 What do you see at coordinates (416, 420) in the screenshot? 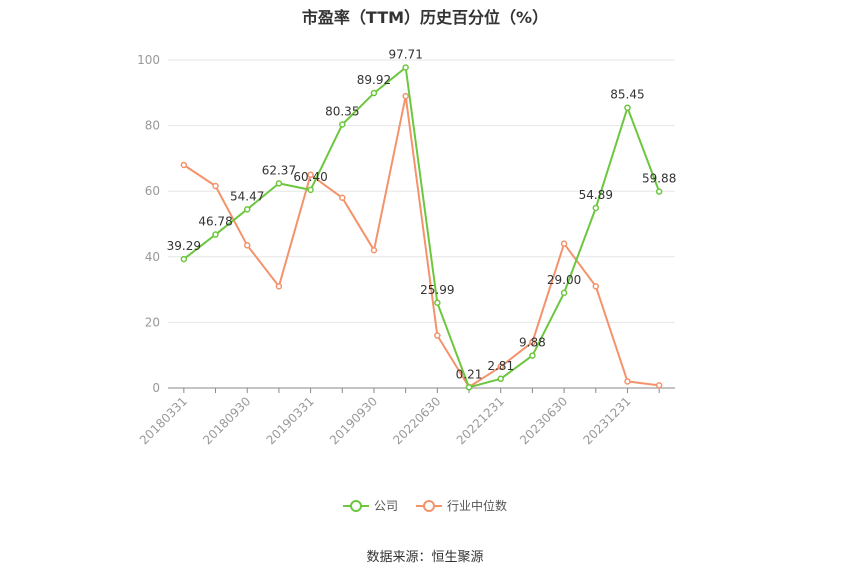
I see `x-tick-label: 20220630` at bounding box center [416, 420].